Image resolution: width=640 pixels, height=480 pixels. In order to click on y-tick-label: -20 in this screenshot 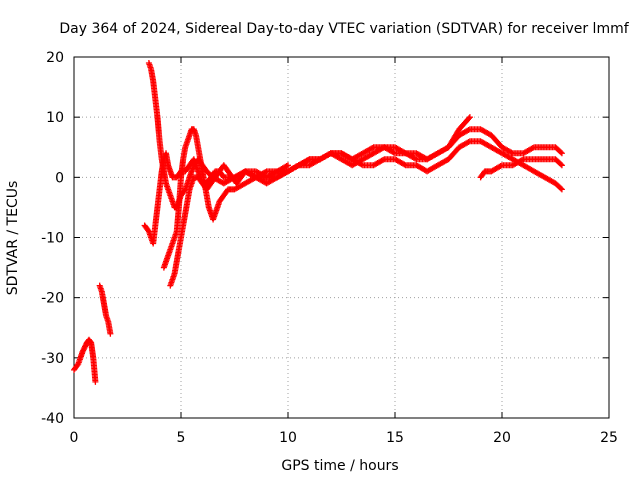, I will do `click(52, 299)`.